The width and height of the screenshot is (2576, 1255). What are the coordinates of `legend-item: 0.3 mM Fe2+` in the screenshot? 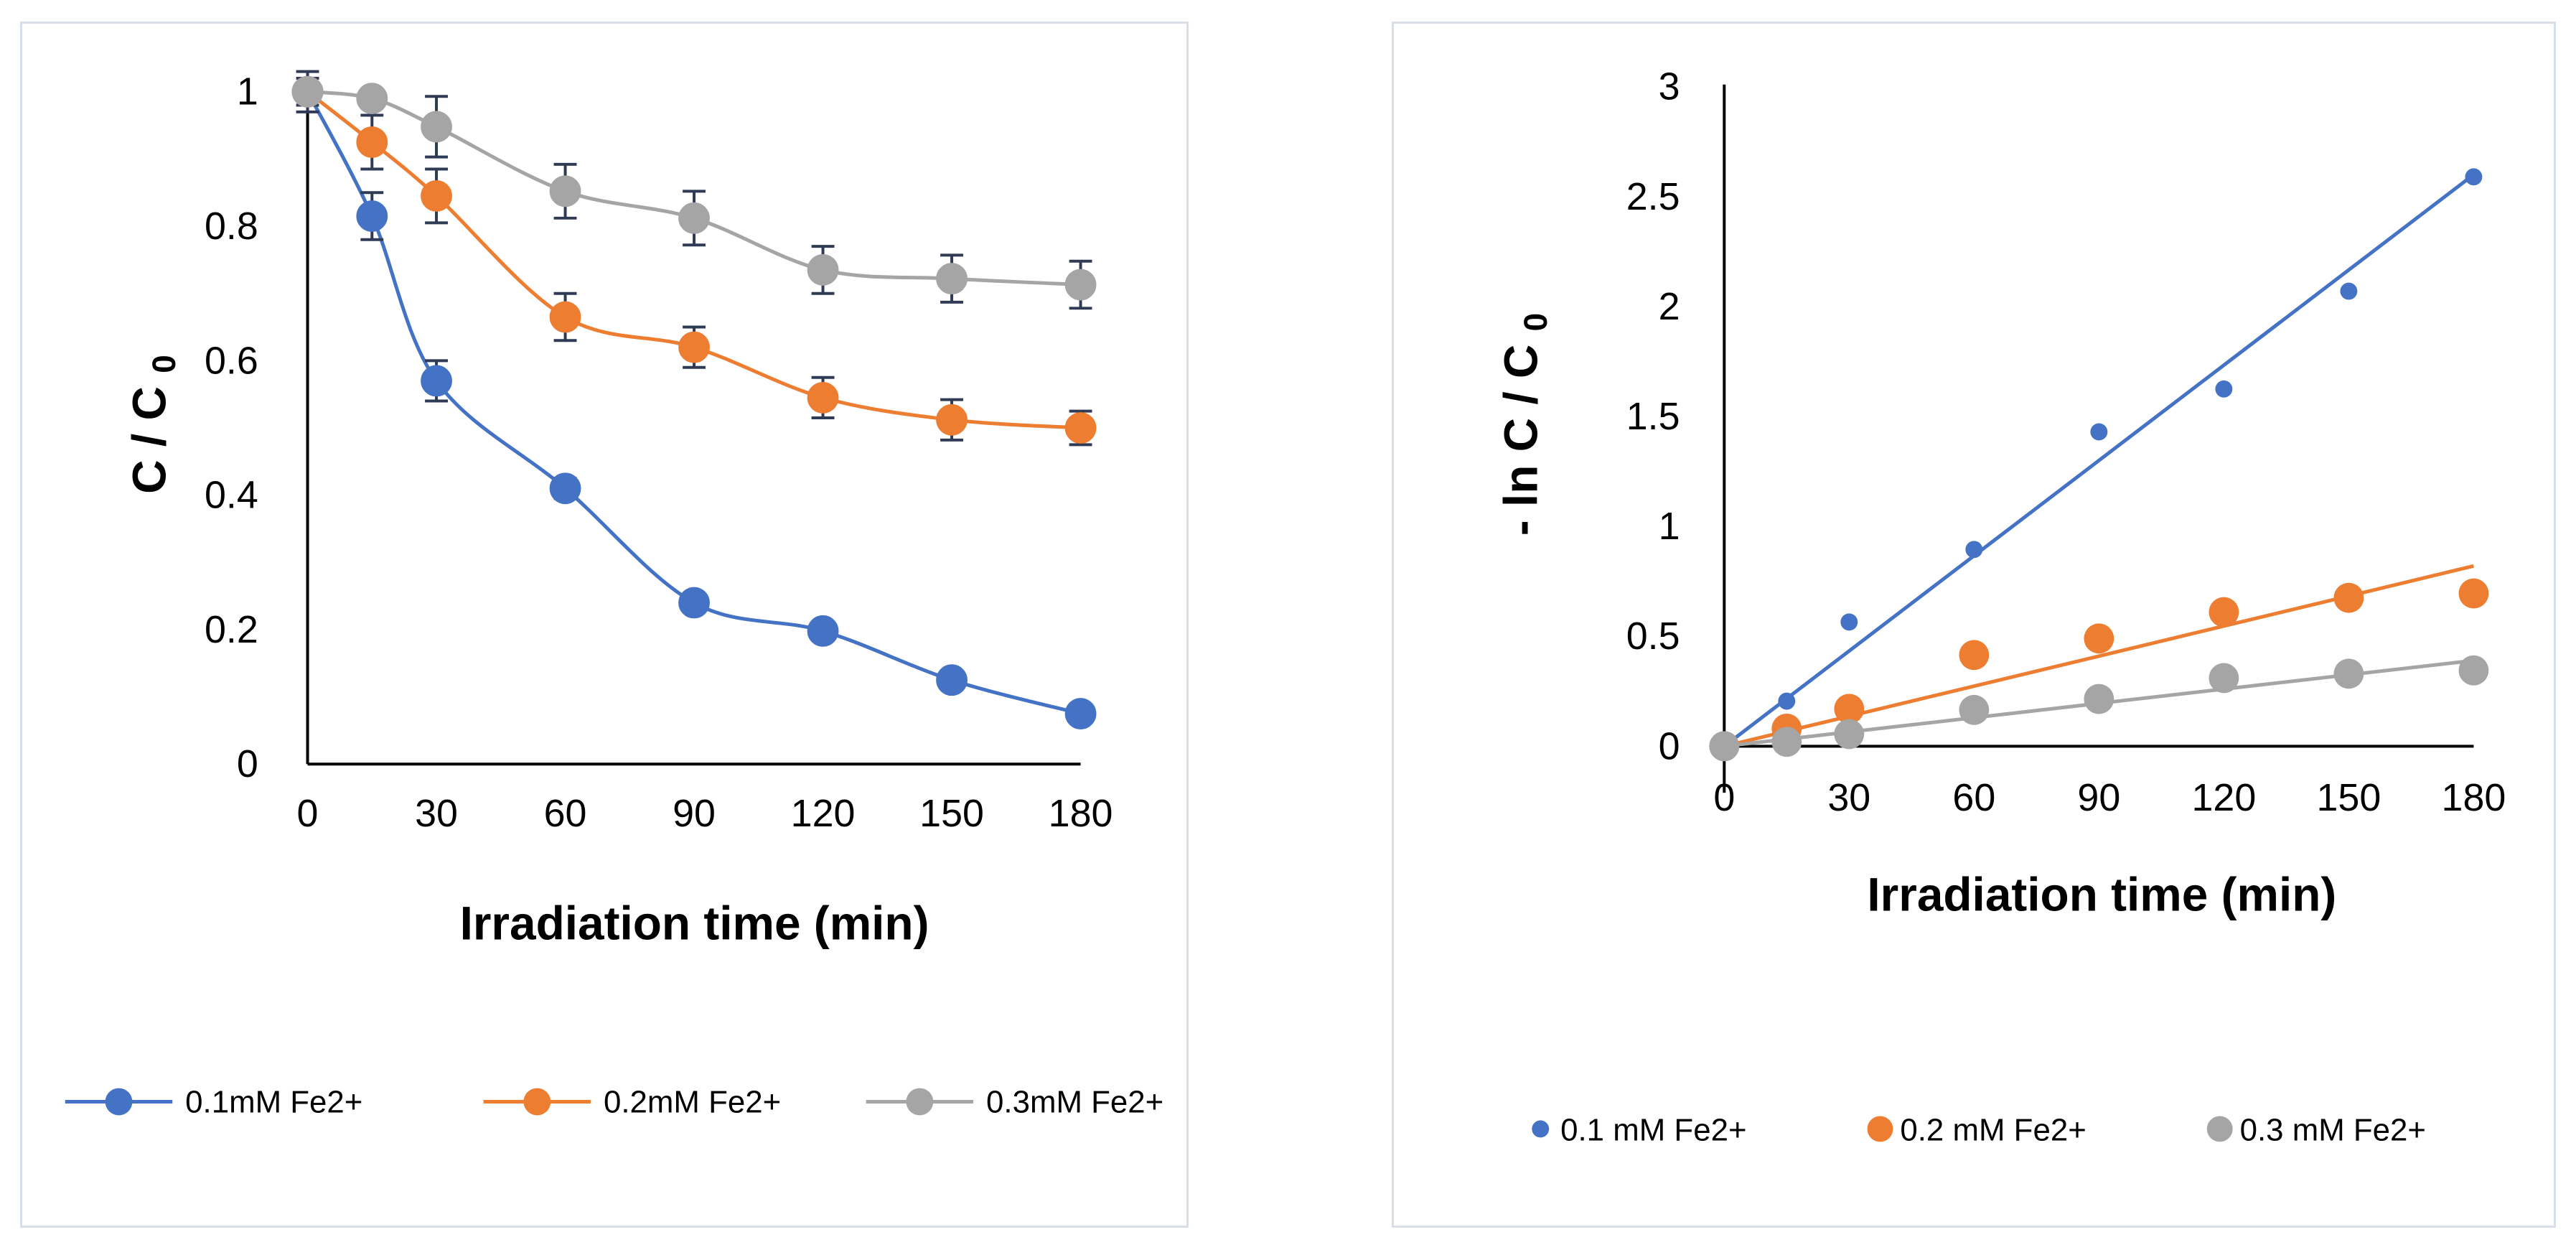 It's located at (2316, 1129).